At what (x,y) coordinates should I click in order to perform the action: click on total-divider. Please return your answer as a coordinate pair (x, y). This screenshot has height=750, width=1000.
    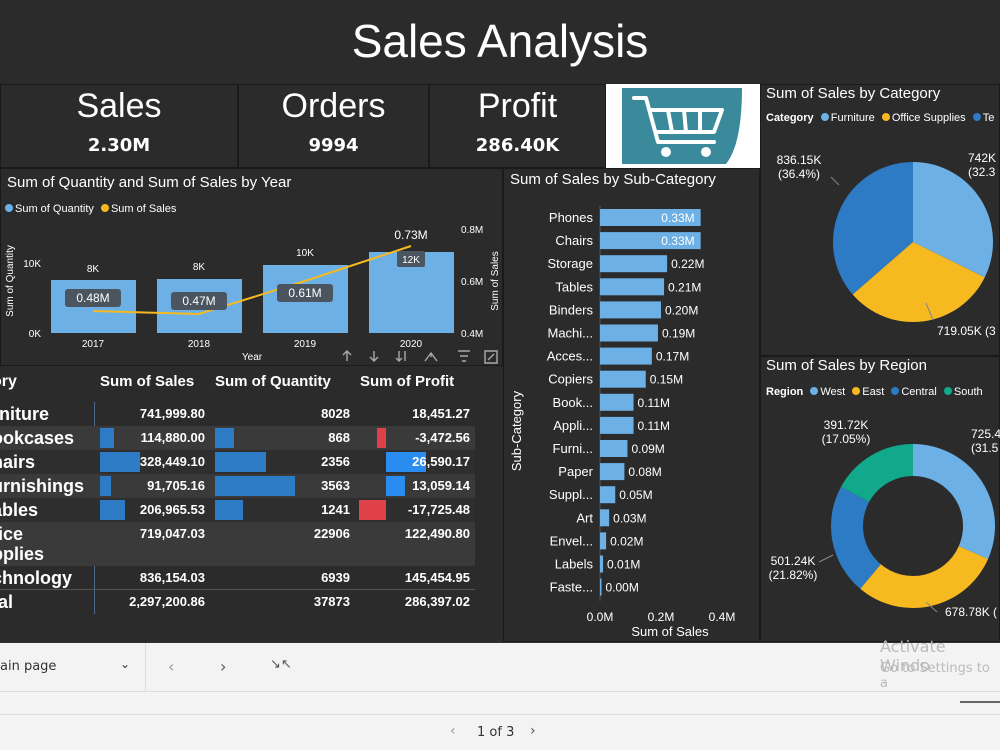
    Looking at the image, I should click on (237, 589).